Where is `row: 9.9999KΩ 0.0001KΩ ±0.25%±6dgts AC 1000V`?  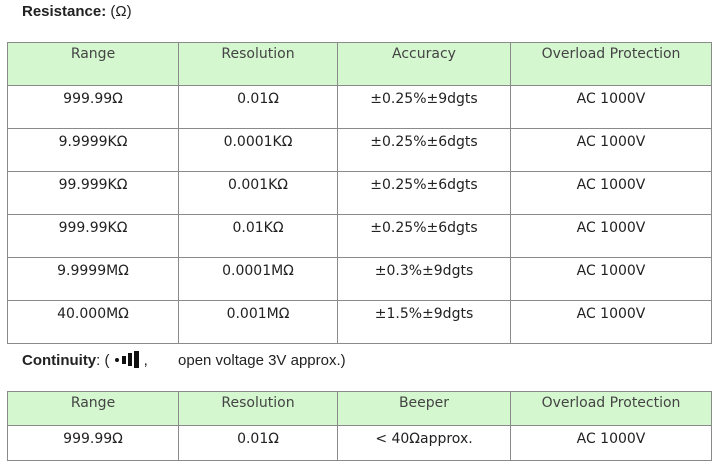 row: 9.9999KΩ 0.0001KΩ ±0.25%±6dgts AC 1000V is located at coordinates (359, 150).